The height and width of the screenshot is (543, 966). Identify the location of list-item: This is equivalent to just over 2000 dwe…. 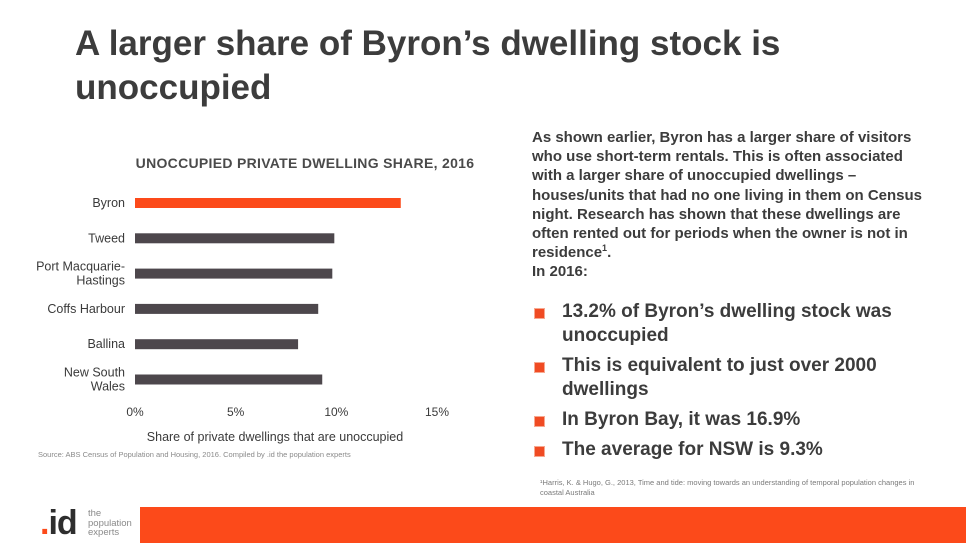
(737, 378).